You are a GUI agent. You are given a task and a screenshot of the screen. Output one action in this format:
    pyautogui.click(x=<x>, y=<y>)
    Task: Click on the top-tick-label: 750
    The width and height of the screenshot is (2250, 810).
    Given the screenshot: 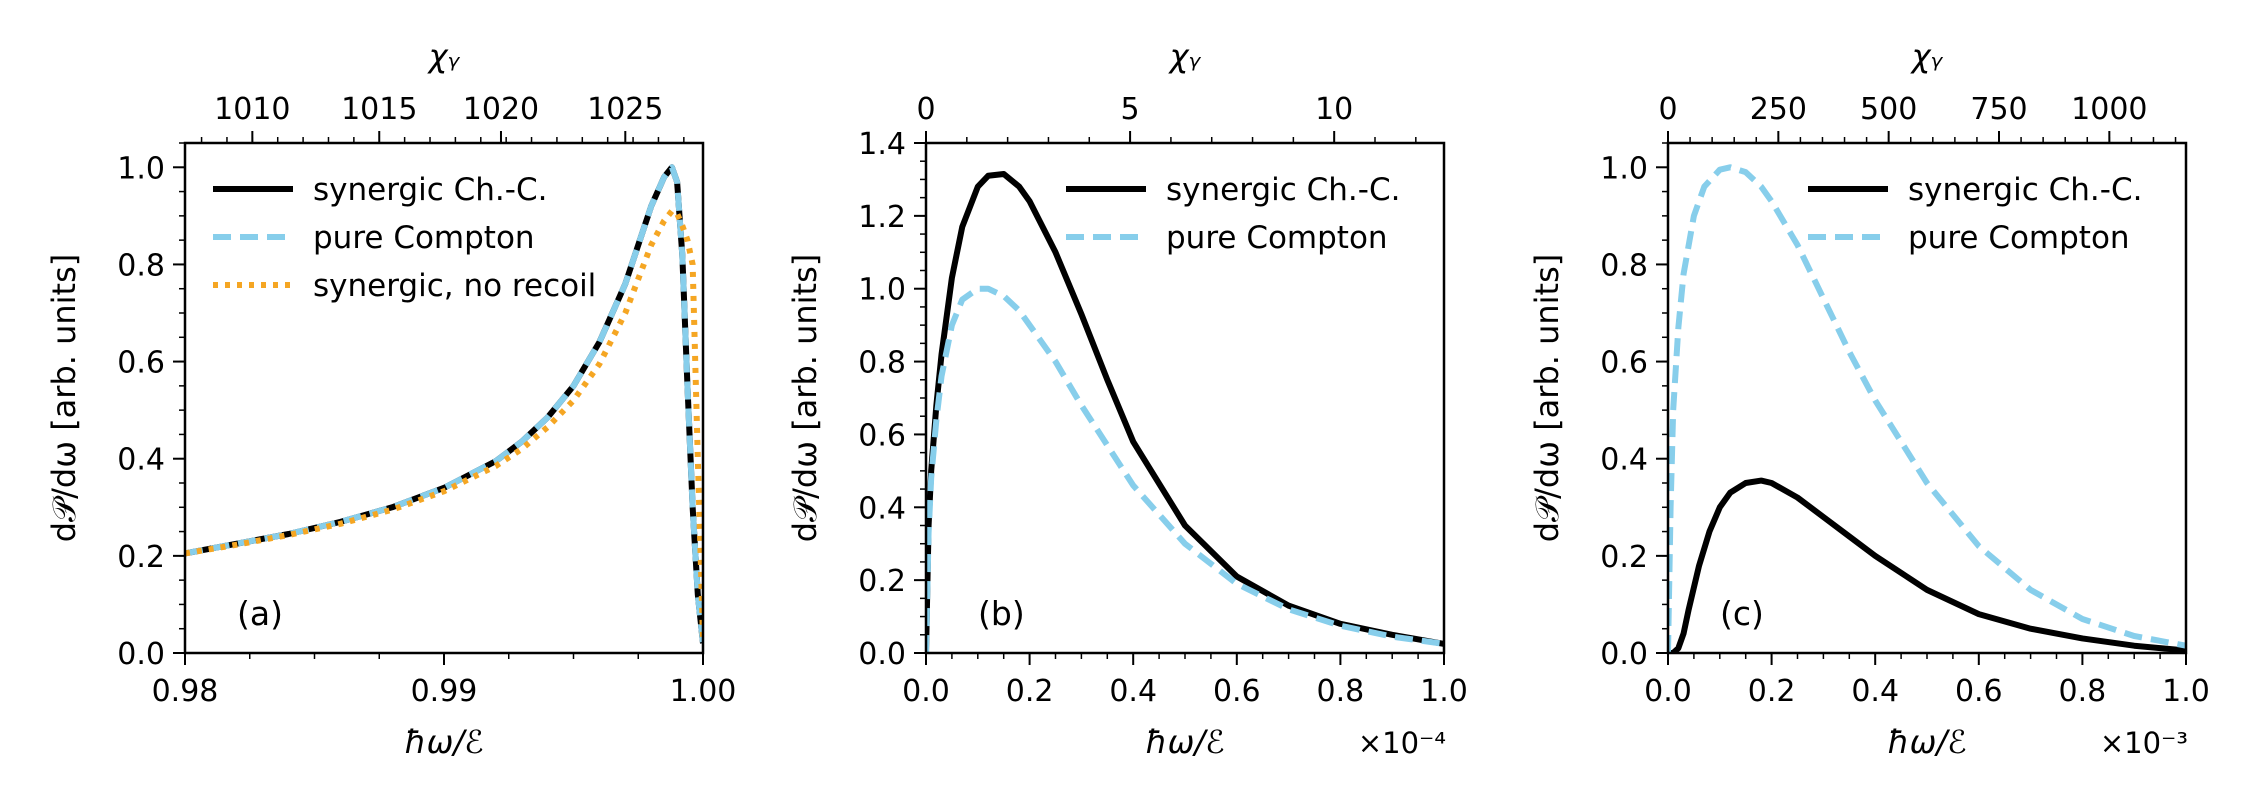 What is the action you would take?
    pyautogui.click(x=1998, y=109)
    